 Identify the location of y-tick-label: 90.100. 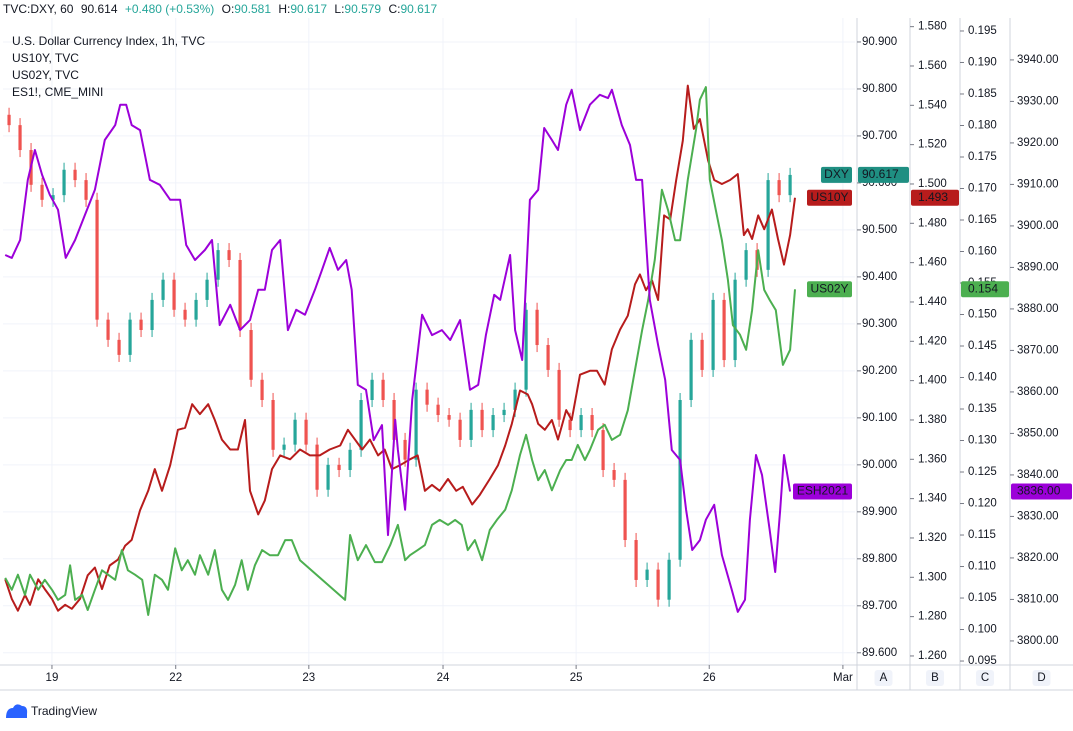
(879, 418).